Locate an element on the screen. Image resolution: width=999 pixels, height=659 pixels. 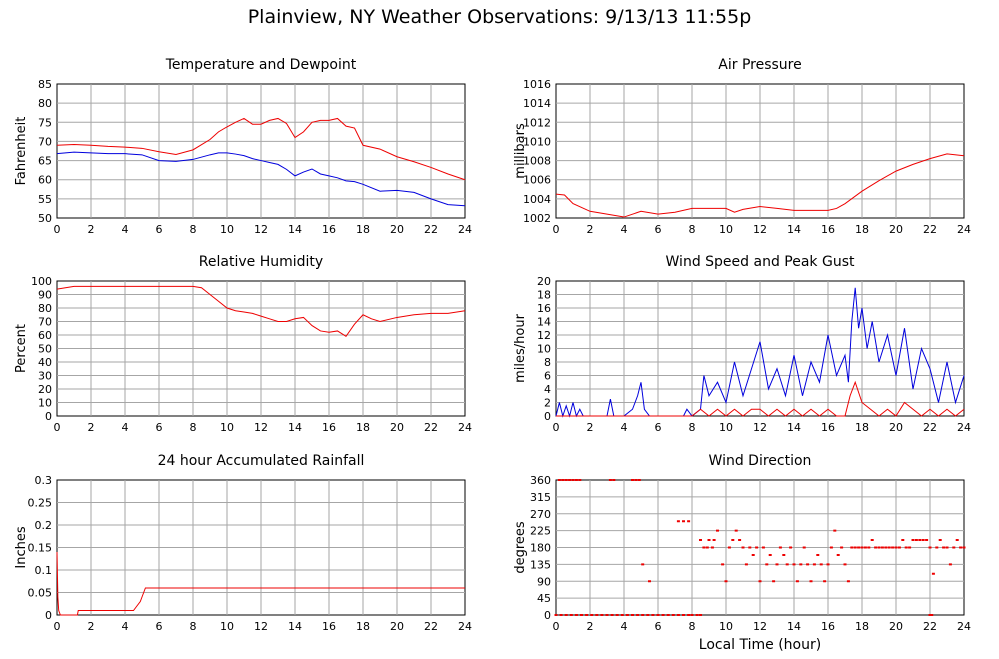
y-tick-label: 18 is located at coordinates (544, 295).